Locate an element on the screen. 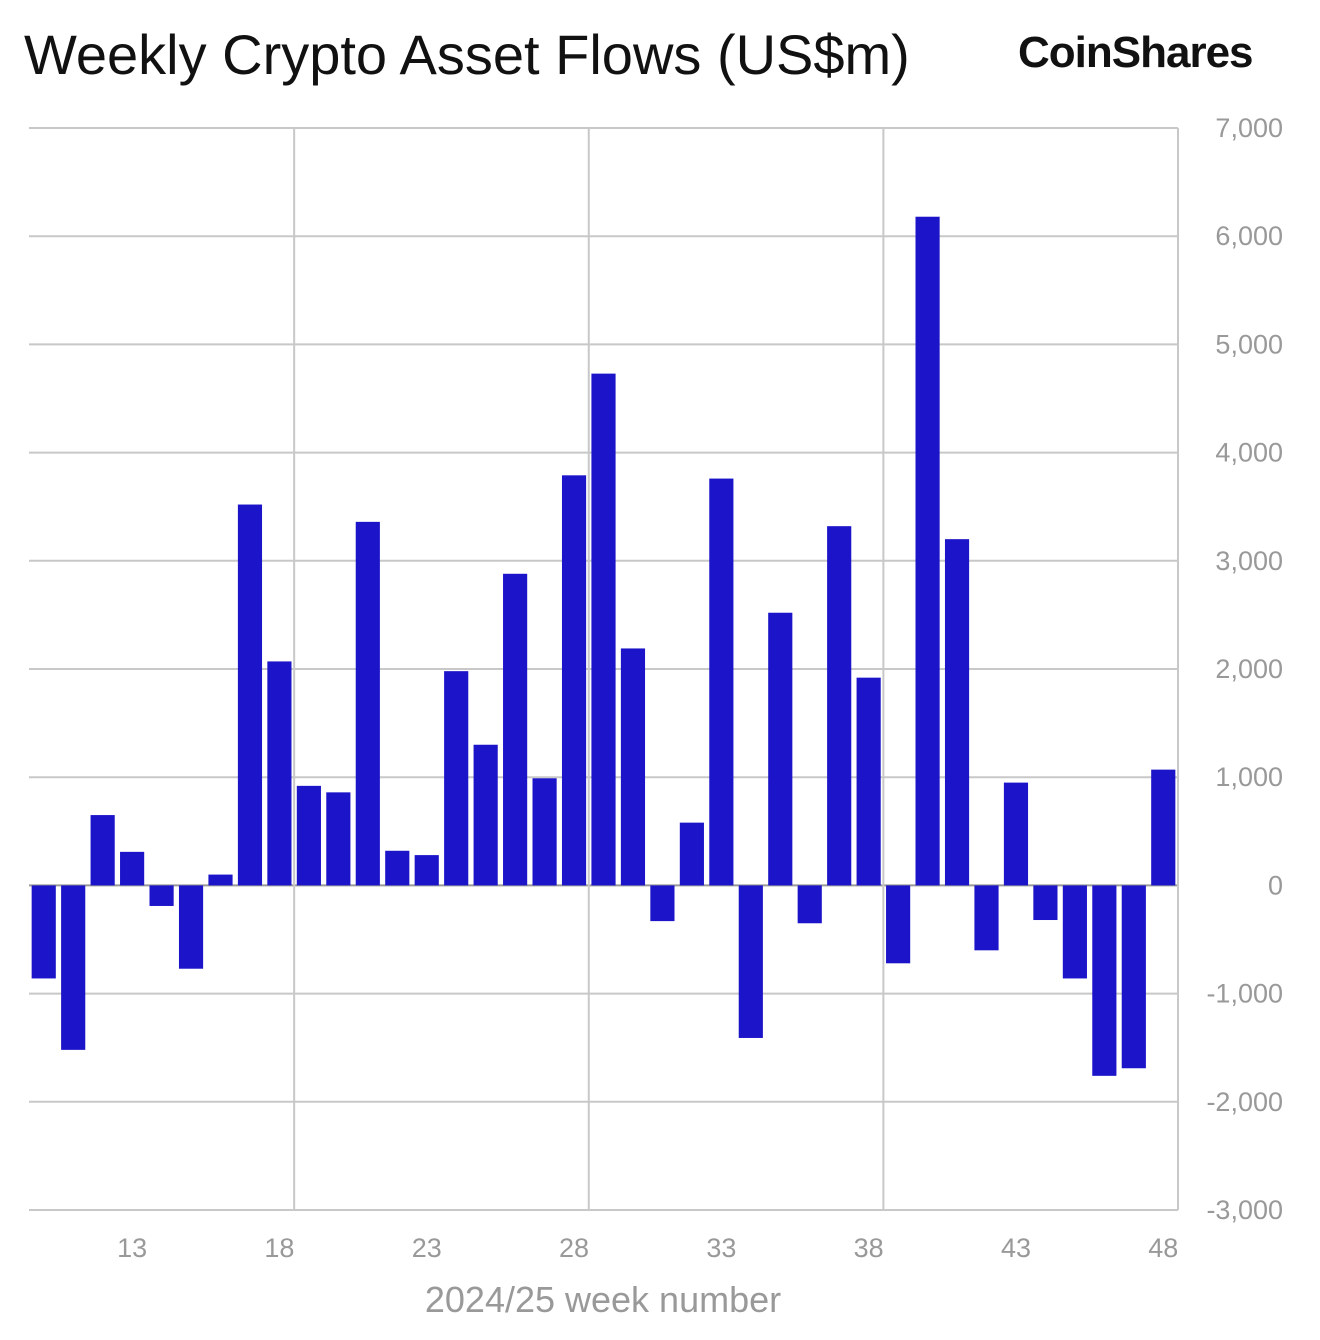 The width and height of the screenshot is (1320, 1340). chart-title: Weekly Crypto Asset Flows (US$m) is located at coordinates (467, 54).